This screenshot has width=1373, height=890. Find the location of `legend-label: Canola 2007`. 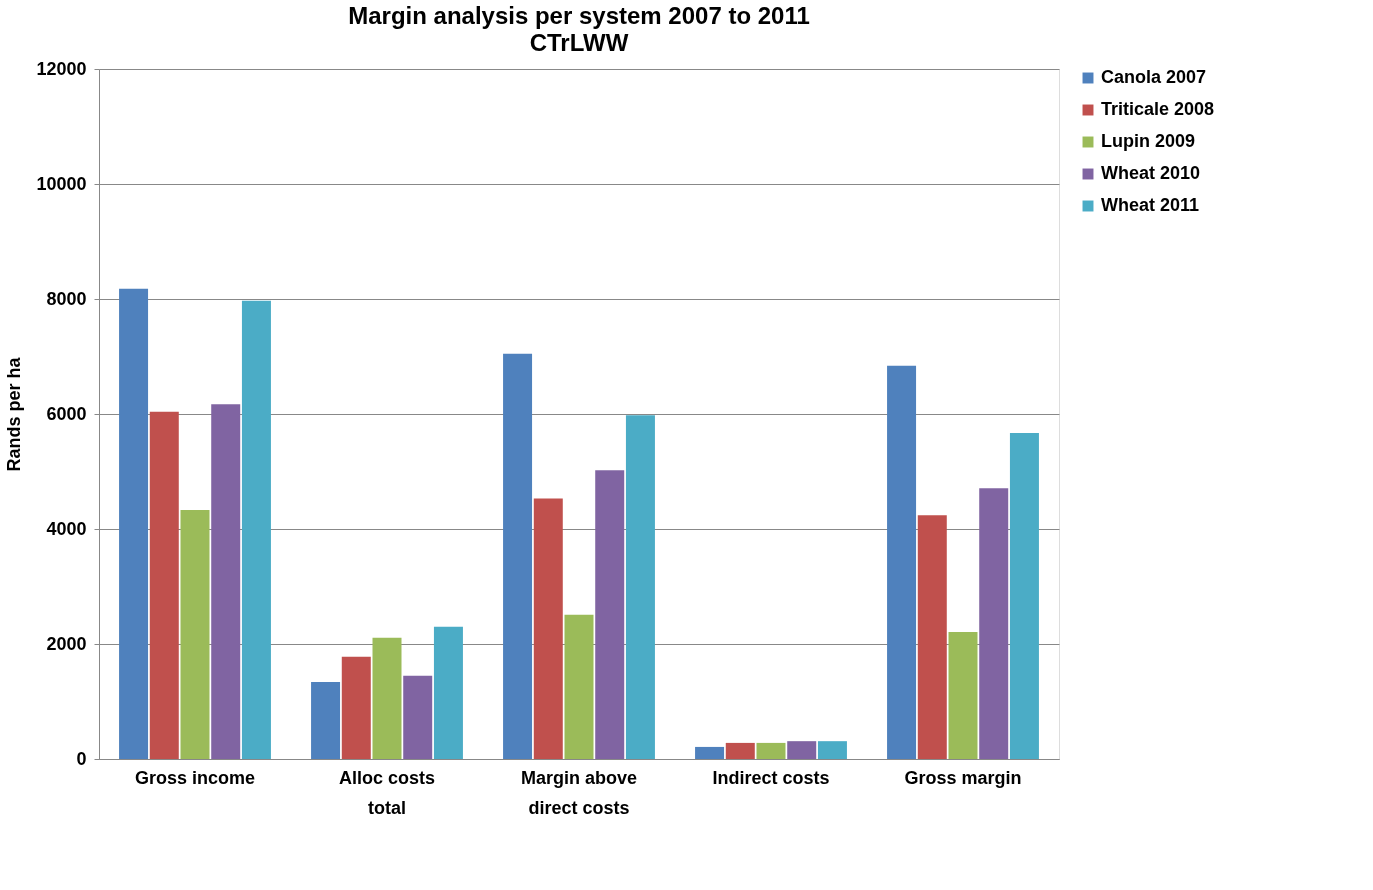

legend-label: Canola 2007 is located at coordinates (1154, 77).